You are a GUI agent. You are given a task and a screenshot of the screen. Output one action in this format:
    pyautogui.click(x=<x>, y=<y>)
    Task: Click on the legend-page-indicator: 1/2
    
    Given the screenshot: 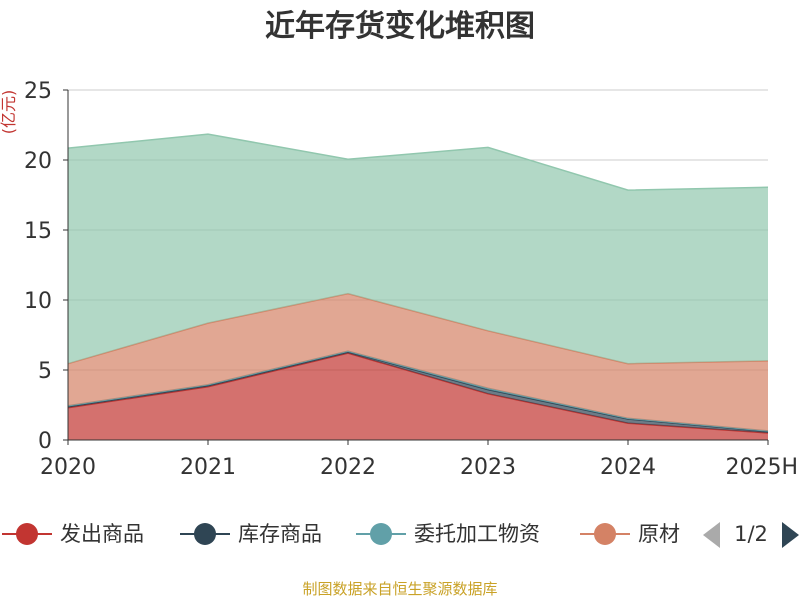 What is the action you would take?
    pyautogui.click(x=751, y=534)
    